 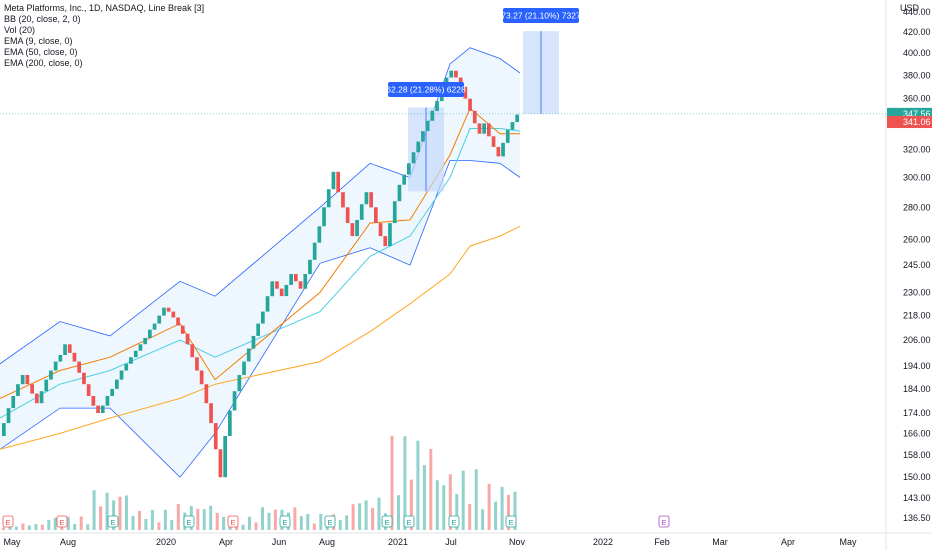 What do you see at coordinates (917, 366) in the screenshot?
I see `y-tick-label: 194.00` at bounding box center [917, 366].